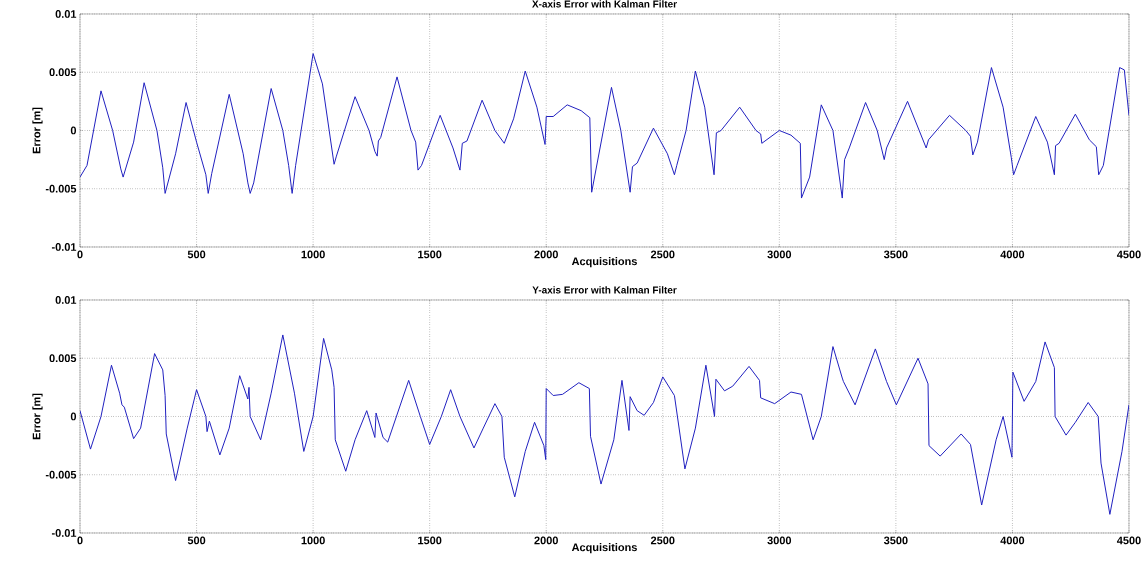 The height and width of the screenshot is (567, 1145). What do you see at coordinates (604, 290) in the screenshot?
I see `chart-title: Y-axis Error with Kalman Filter` at bounding box center [604, 290].